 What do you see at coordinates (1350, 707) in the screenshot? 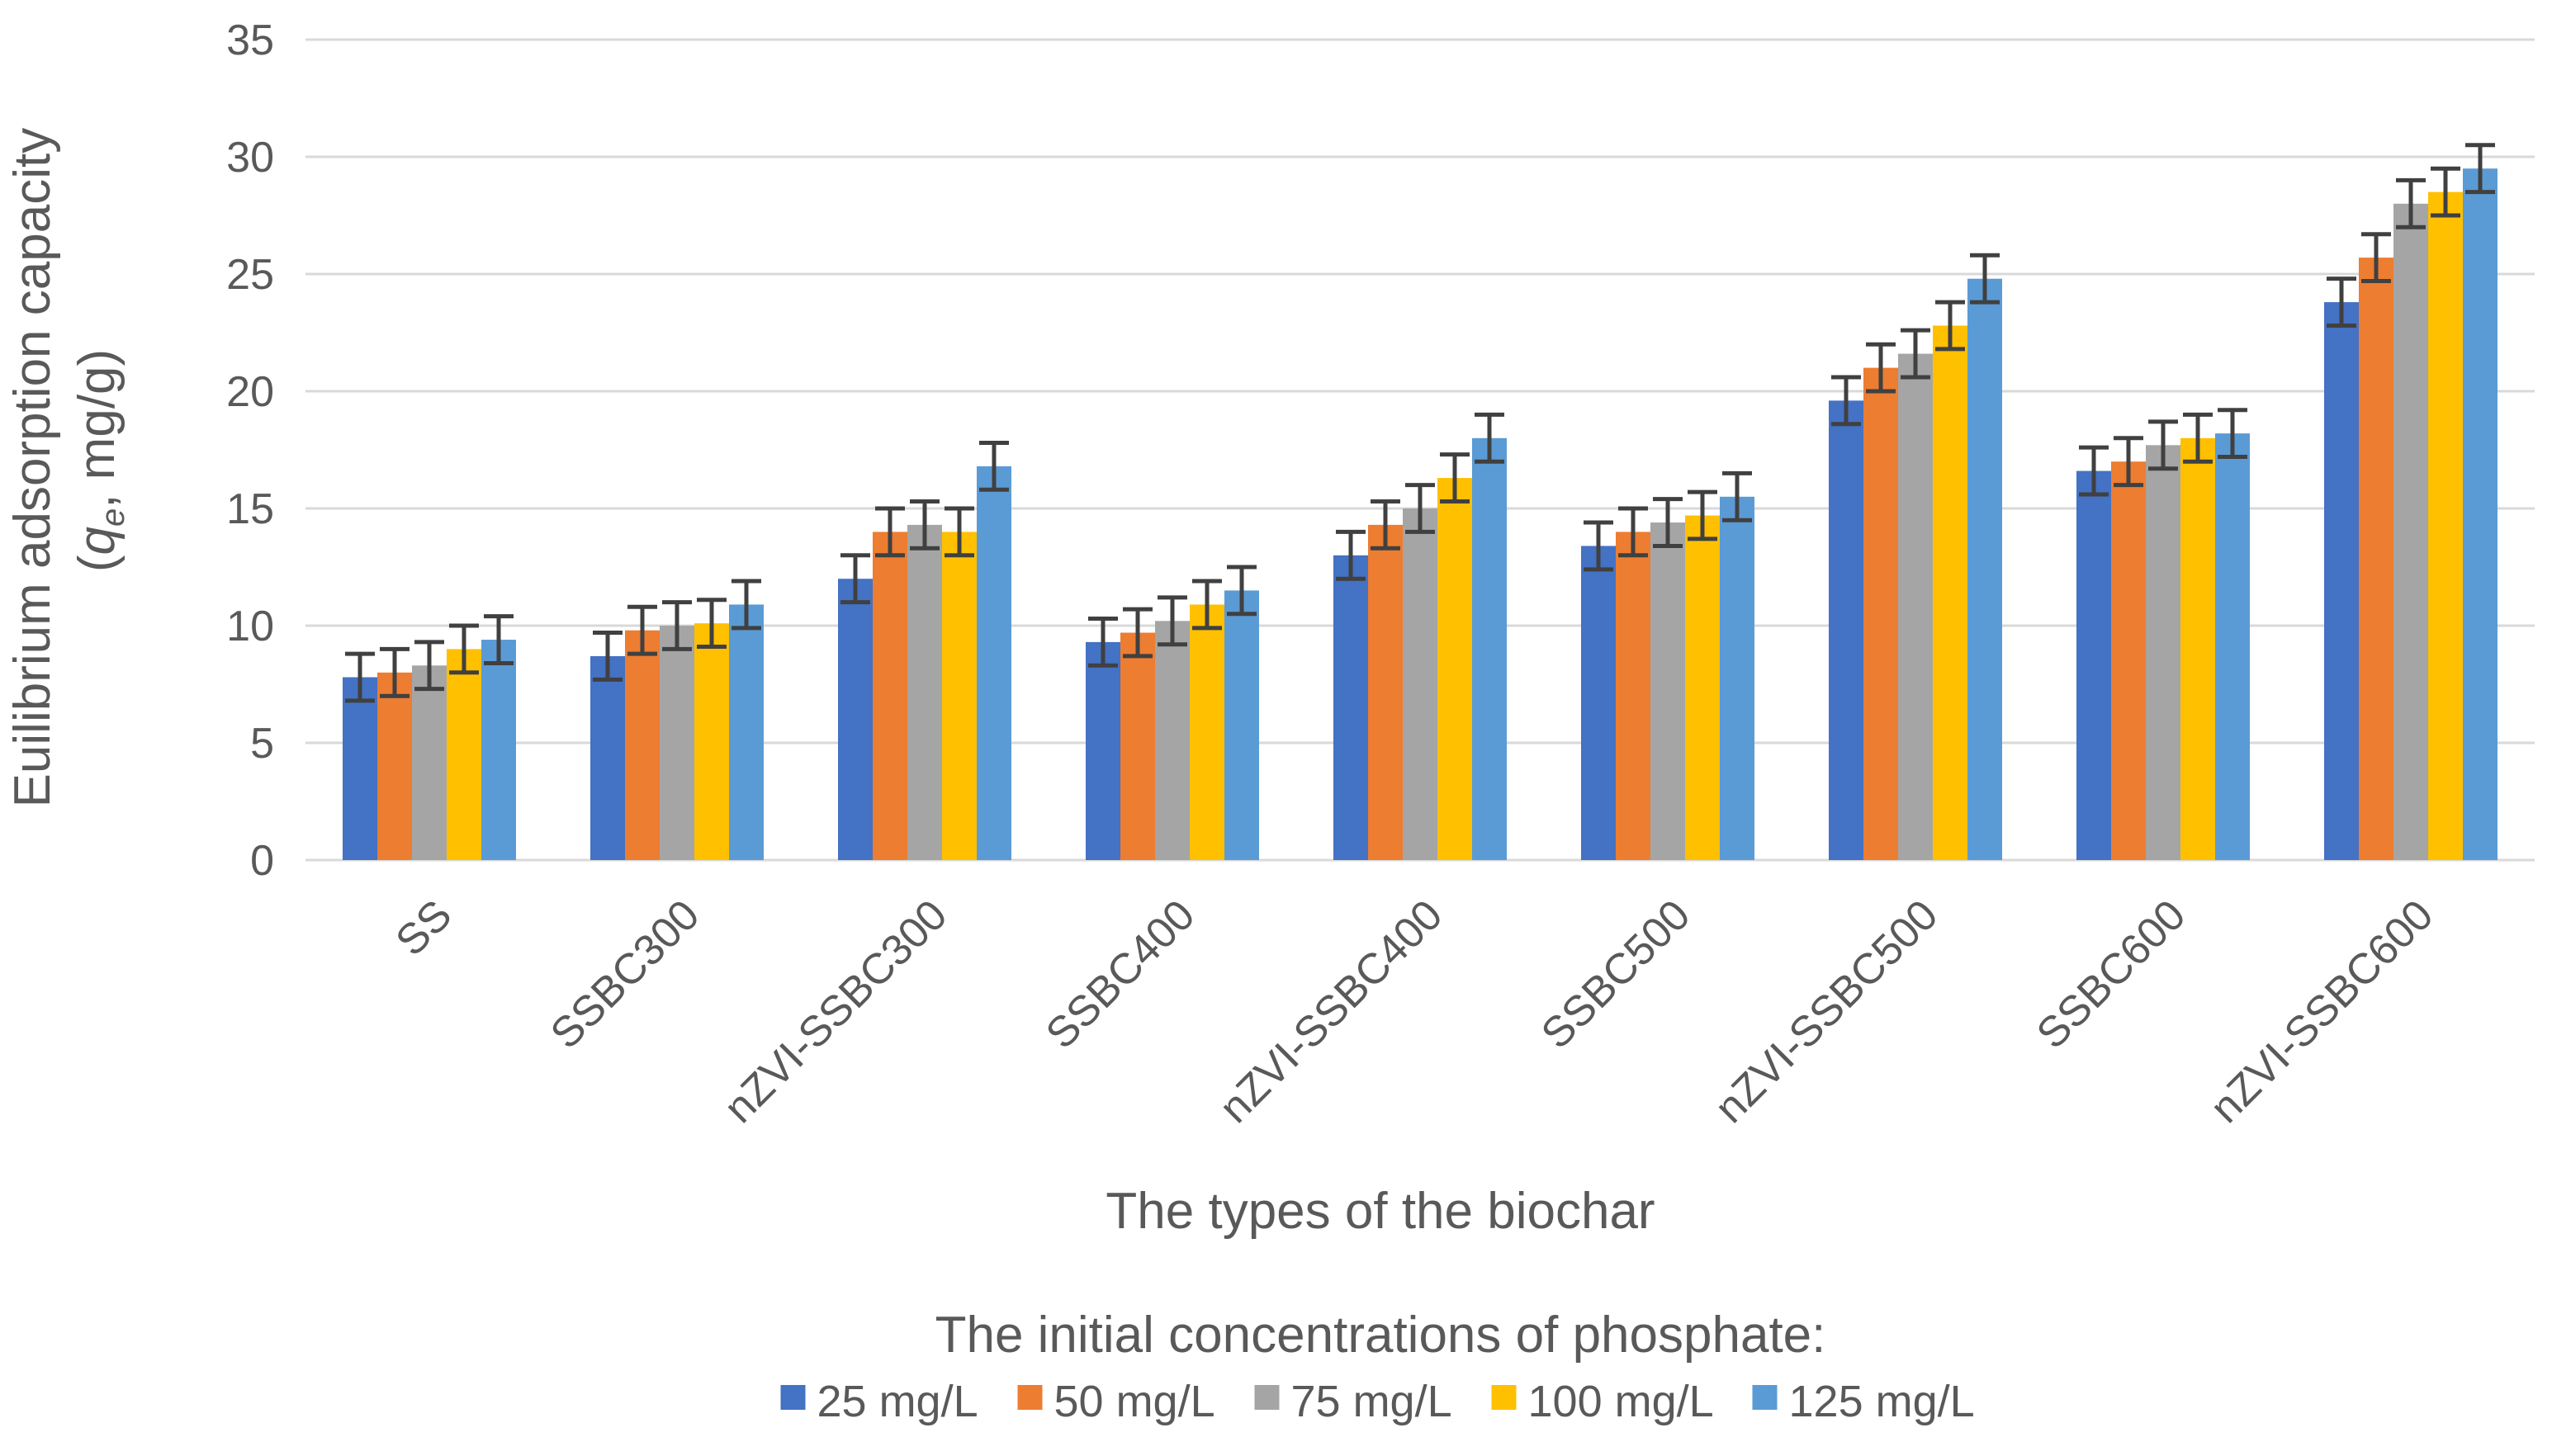
I see `bar-nZVI-SSBC400-25mgL` at bounding box center [1350, 707].